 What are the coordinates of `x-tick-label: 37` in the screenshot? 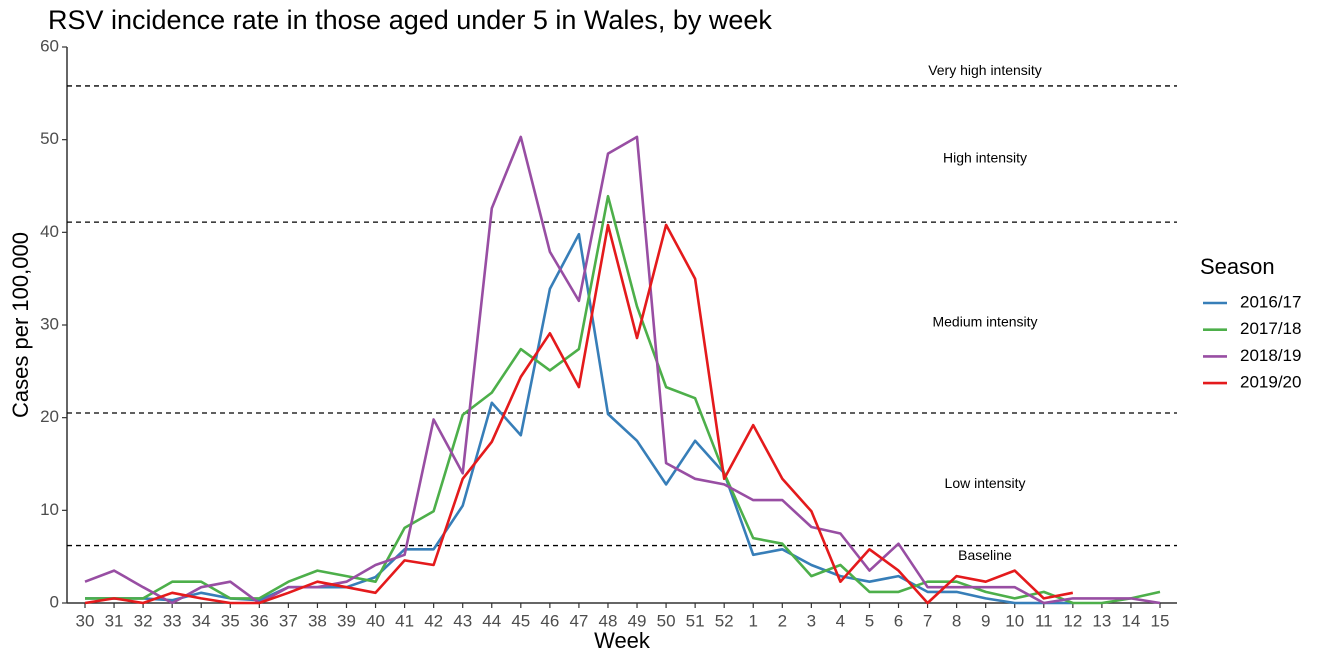 It's located at (288, 620).